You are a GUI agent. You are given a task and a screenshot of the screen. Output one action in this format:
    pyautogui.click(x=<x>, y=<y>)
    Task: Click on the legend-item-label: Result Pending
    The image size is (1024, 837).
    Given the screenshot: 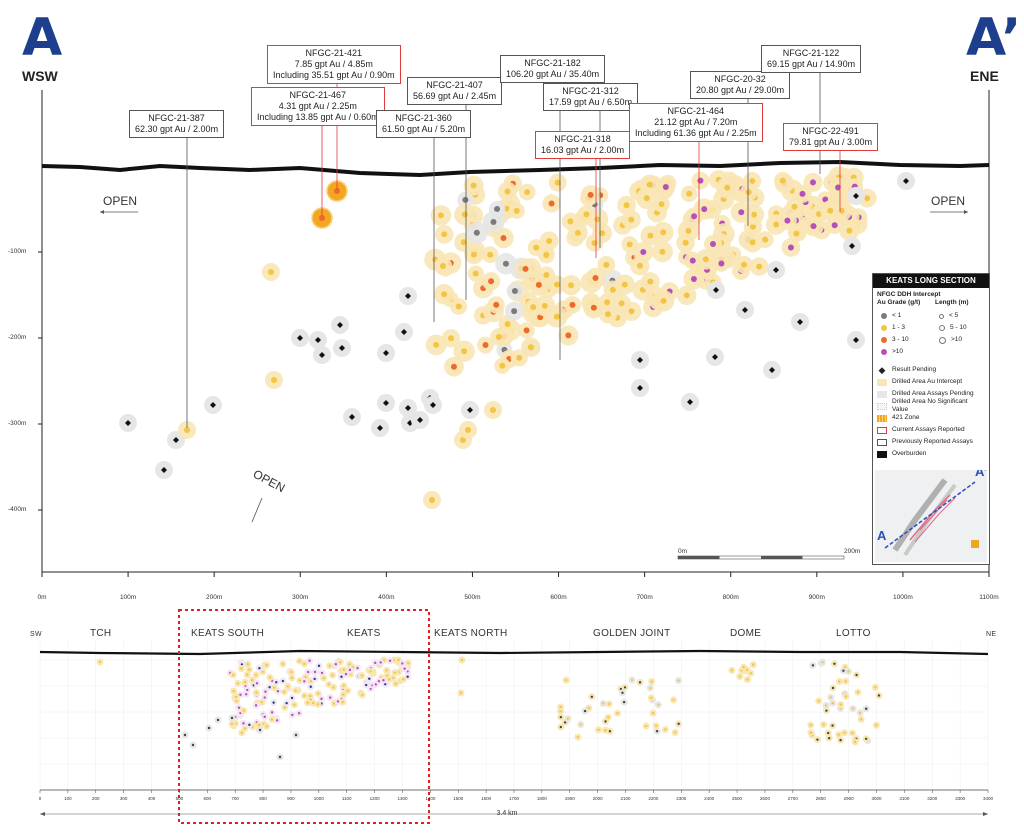 What is the action you would take?
    pyautogui.click(x=914, y=369)
    